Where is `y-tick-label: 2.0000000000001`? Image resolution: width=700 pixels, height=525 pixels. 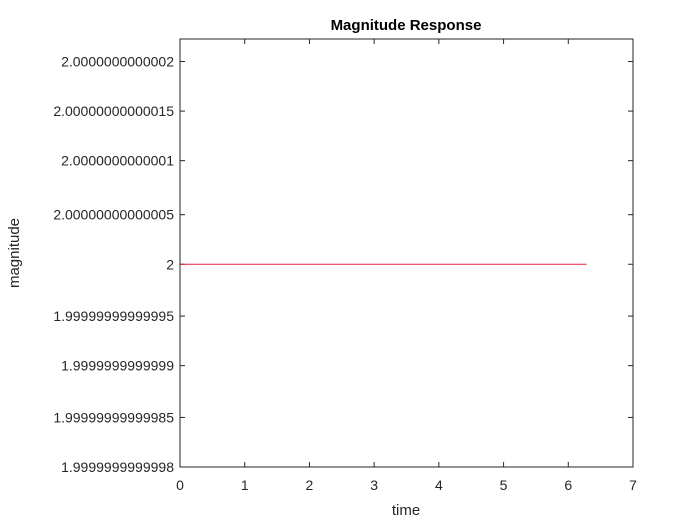 y-tick-label: 2.0000000000001 is located at coordinates (117, 161).